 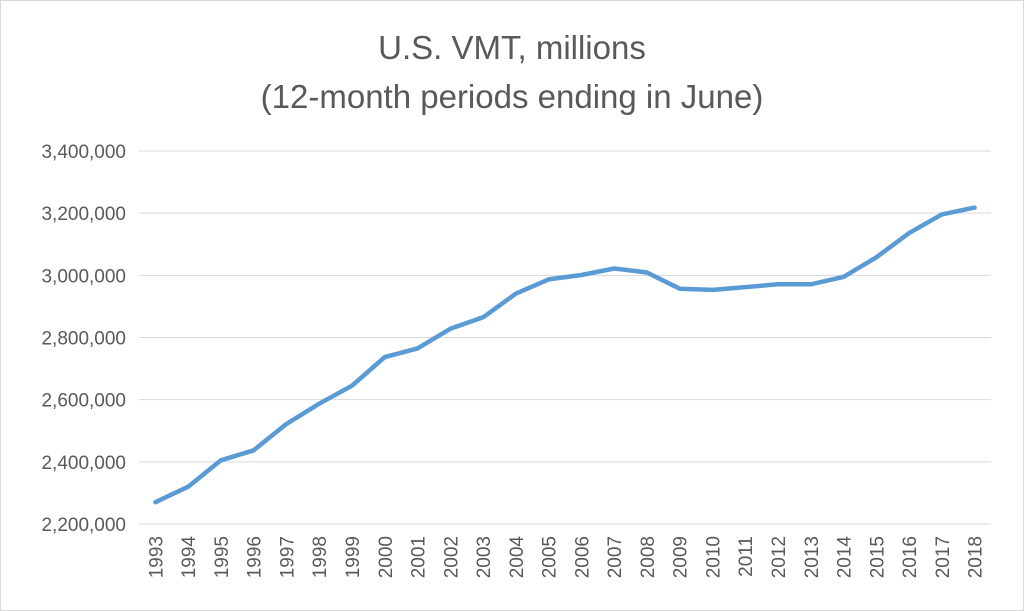 I want to click on x-tick-label: 2014, so click(x=845, y=557).